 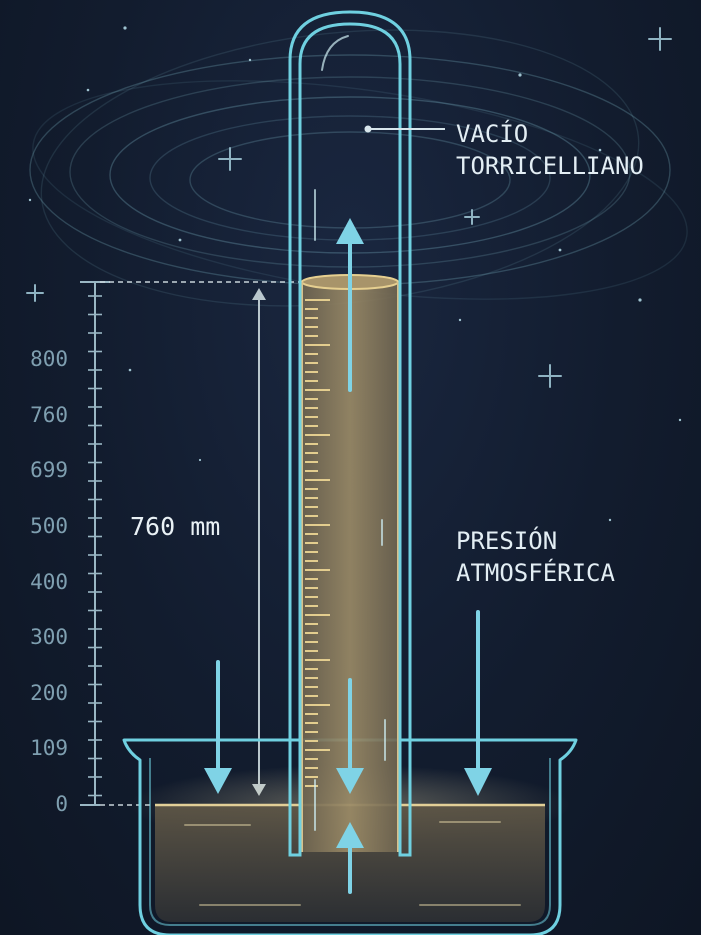 What do you see at coordinates (507, 541) in the screenshot?
I see `pressure-label-line1: PRESIÓN` at bounding box center [507, 541].